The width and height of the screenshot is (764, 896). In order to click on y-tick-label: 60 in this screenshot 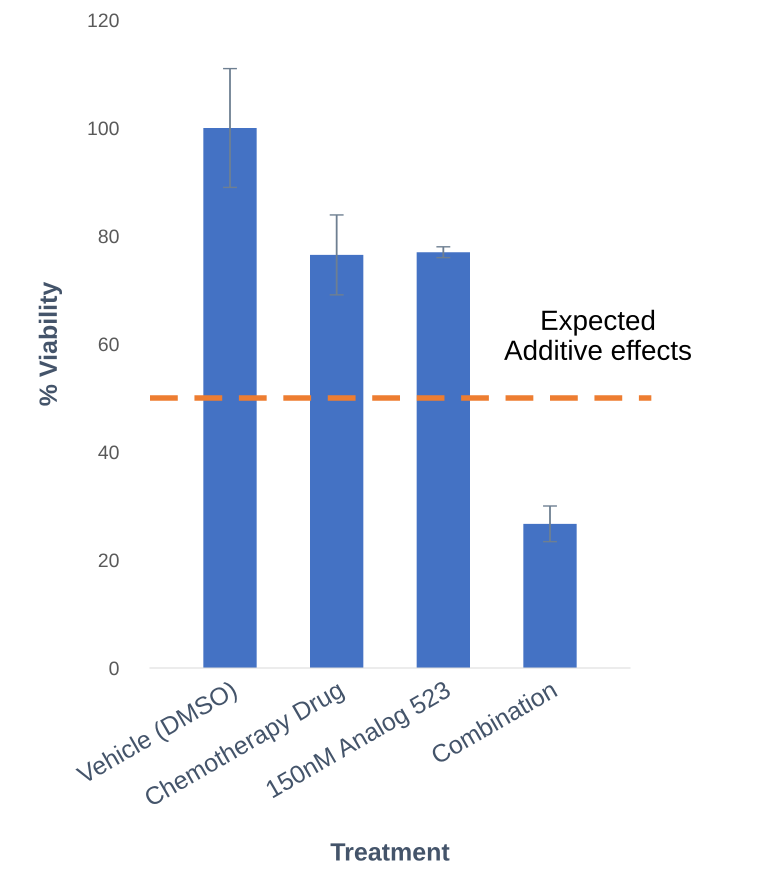, I will do `click(108, 344)`.